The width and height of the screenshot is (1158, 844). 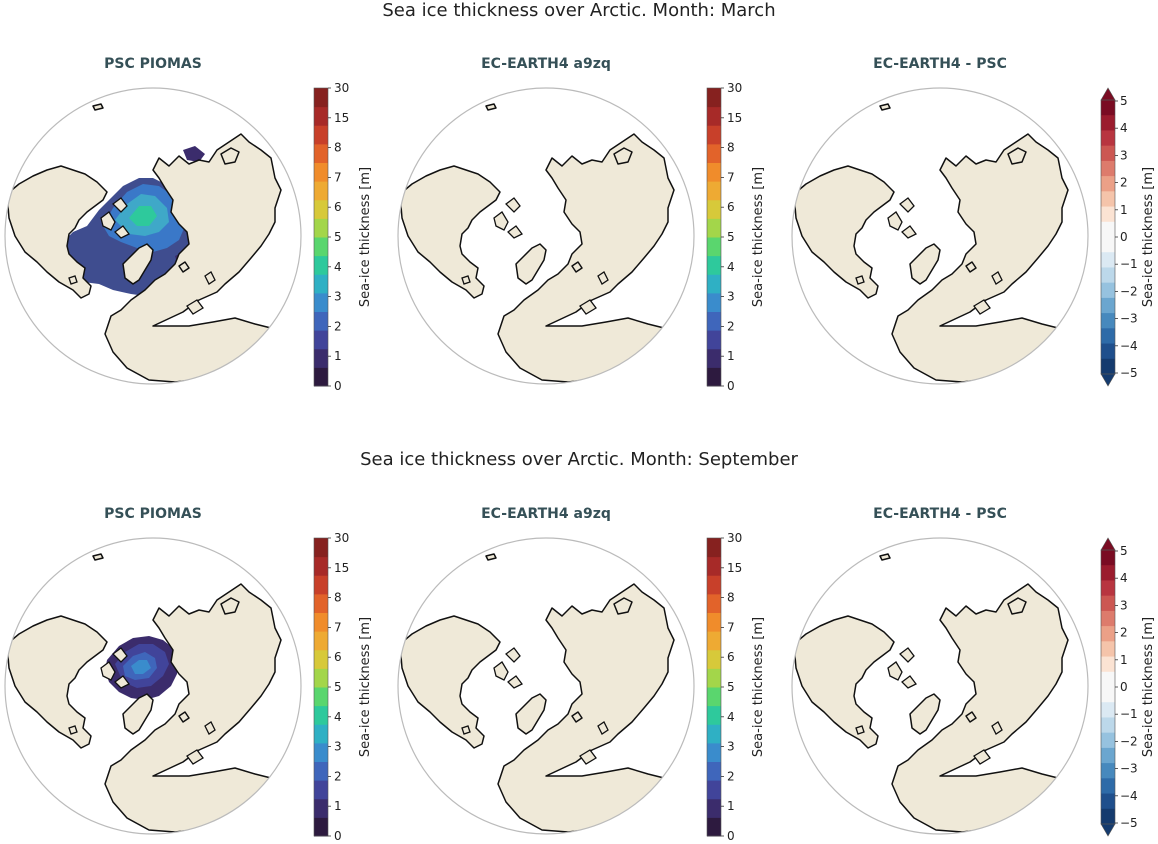 I want to click on map-september-ecearth, so click(x=546, y=686).